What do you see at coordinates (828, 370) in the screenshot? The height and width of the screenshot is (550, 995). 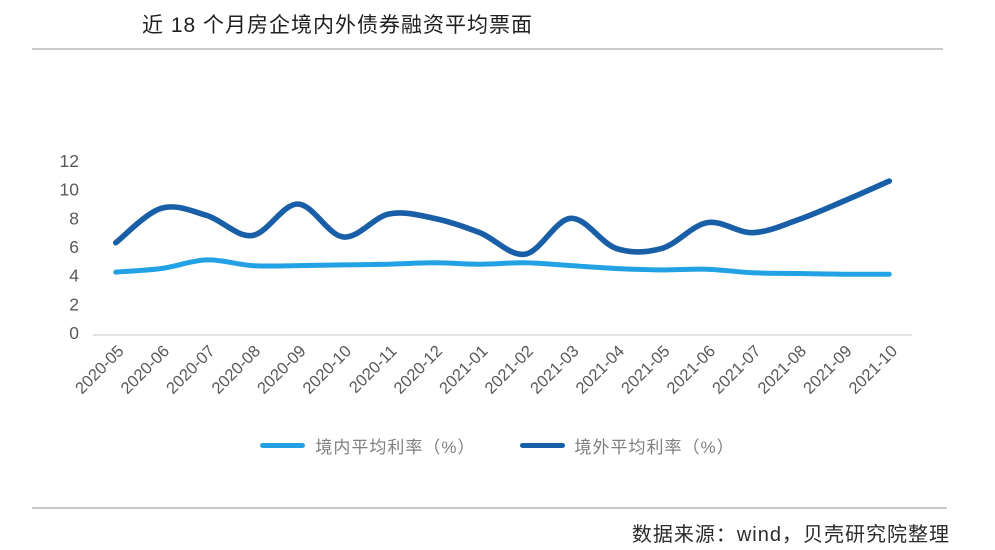 I see `x-tick-label: 2021-09` at bounding box center [828, 370].